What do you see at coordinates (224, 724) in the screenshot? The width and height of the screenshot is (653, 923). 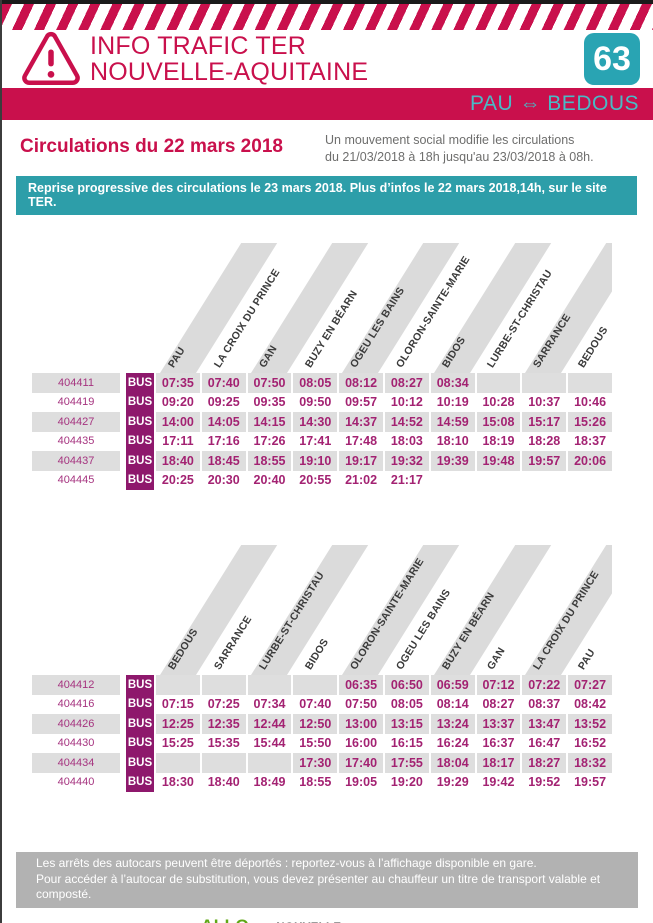 I see `time-cell: 12:35` at bounding box center [224, 724].